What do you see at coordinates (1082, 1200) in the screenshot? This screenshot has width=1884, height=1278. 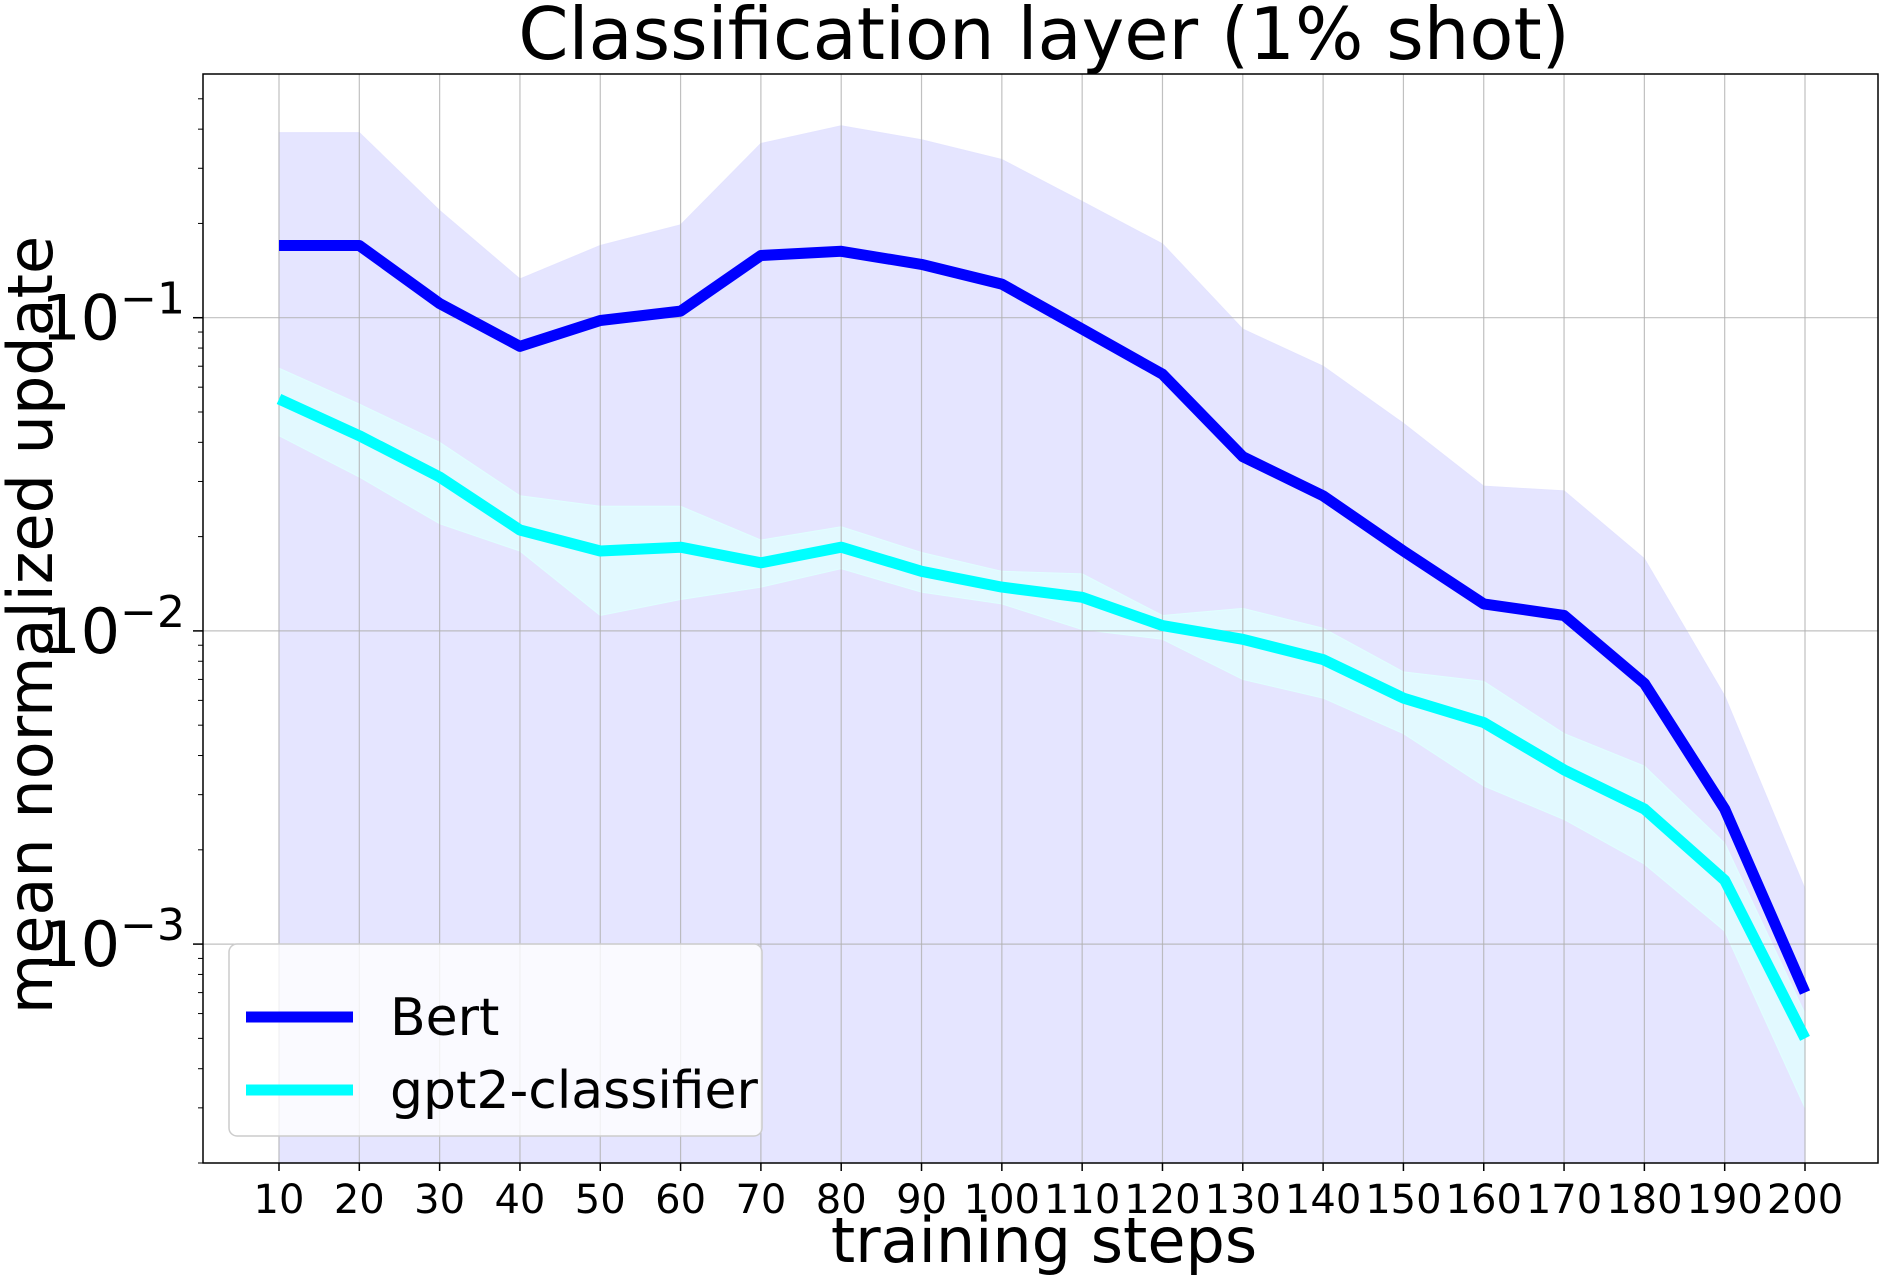 I see `x-tick-label: 110` at bounding box center [1082, 1200].